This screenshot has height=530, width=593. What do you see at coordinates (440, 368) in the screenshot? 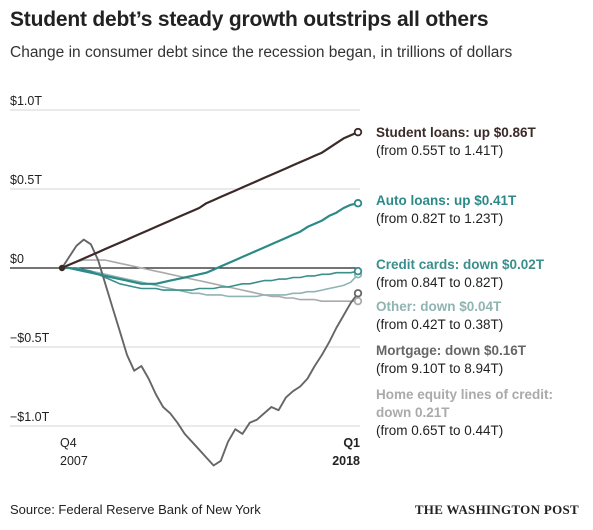
I see `annotation-mortgage-sub: (from 9.10T to 8.94T)` at bounding box center [440, 368].